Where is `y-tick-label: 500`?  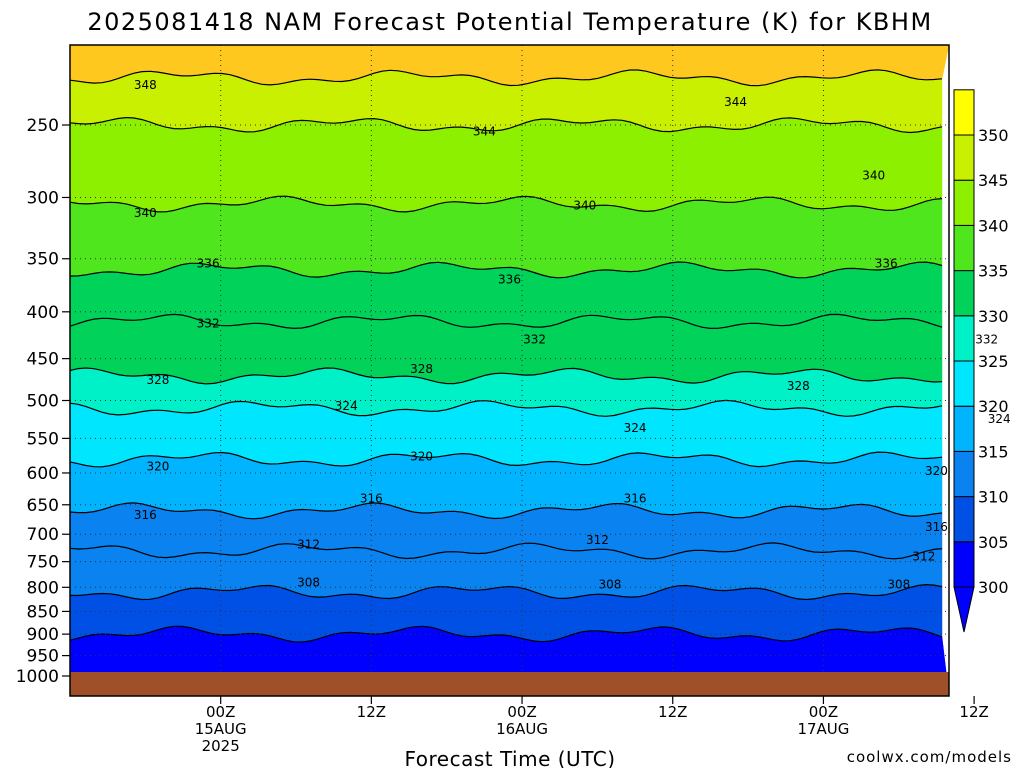
y-tick-label: 500 is located at coordinates (43, 402).